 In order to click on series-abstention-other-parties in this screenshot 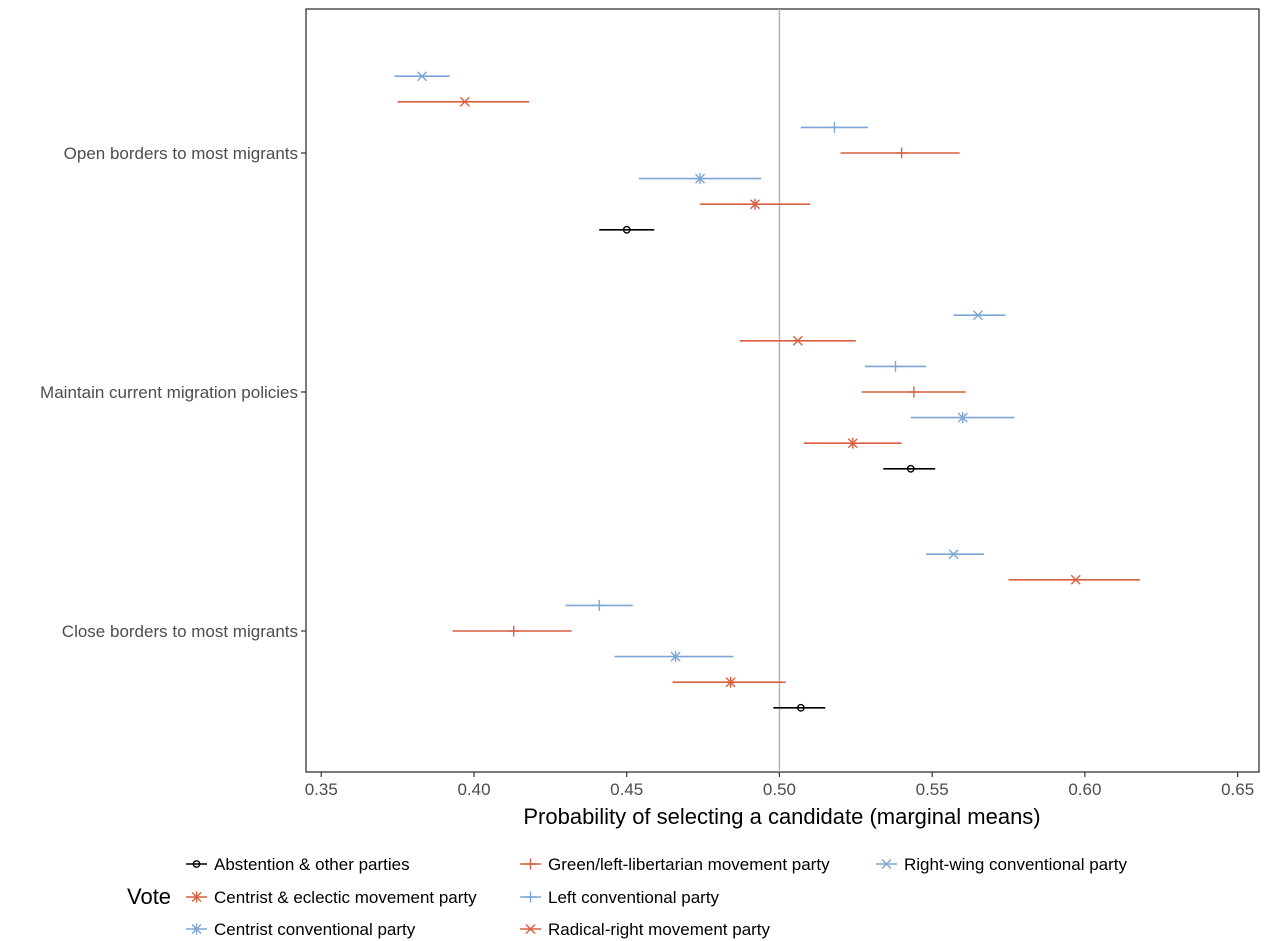, I will do `click(767, 468)`.